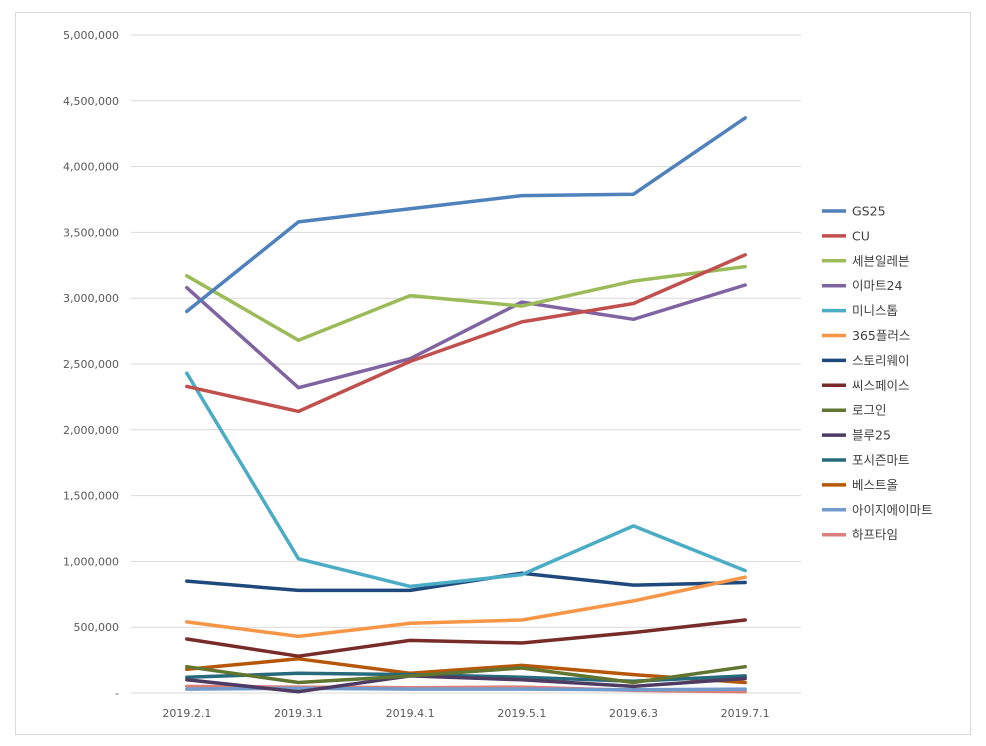 Image resolution: width=986 pixels, height=746 pixels. I want to click on legend-label: 씨스페이스, so click(881, 385).